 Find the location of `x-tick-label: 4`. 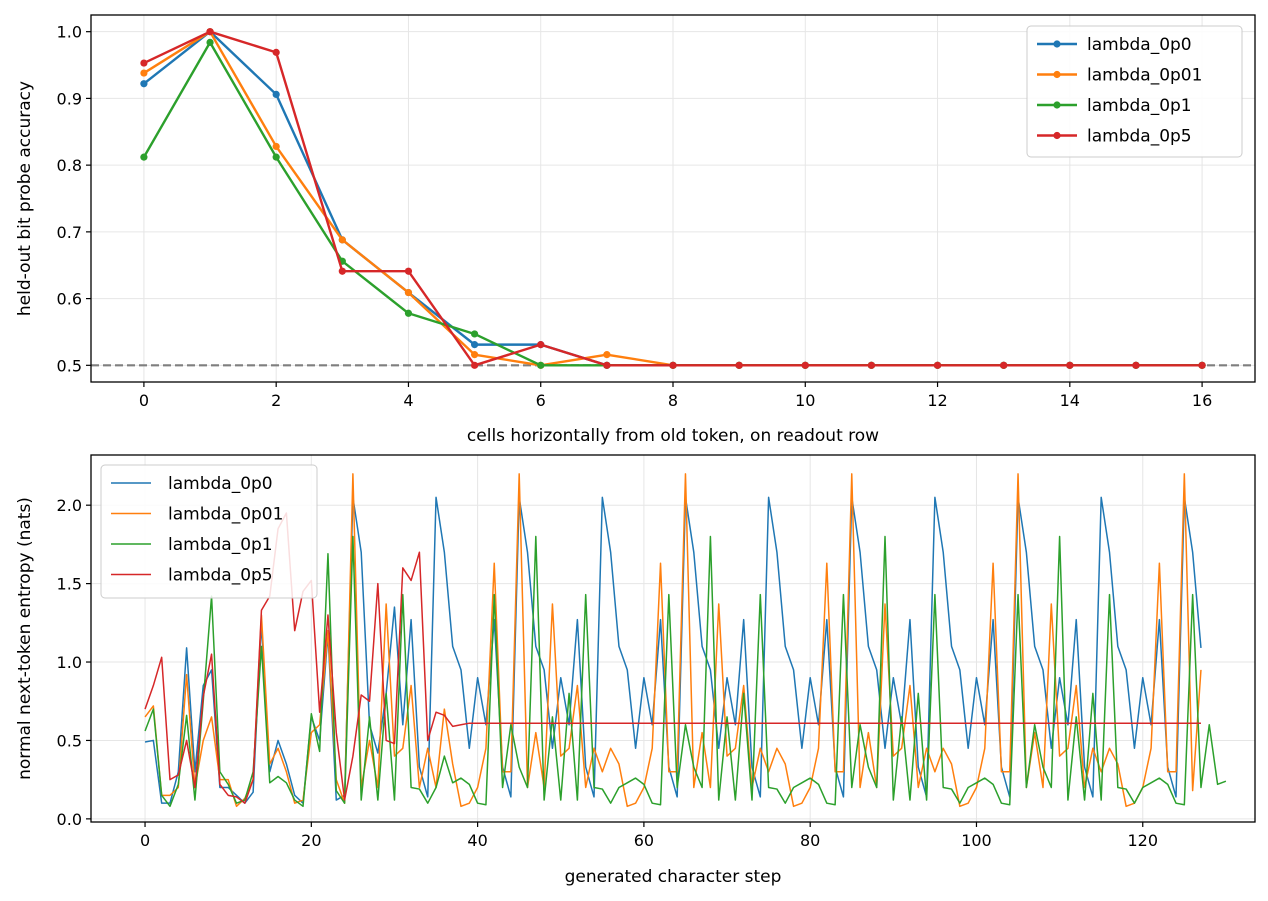

x-tick-label: 4 is located at coordinates (408, 400).